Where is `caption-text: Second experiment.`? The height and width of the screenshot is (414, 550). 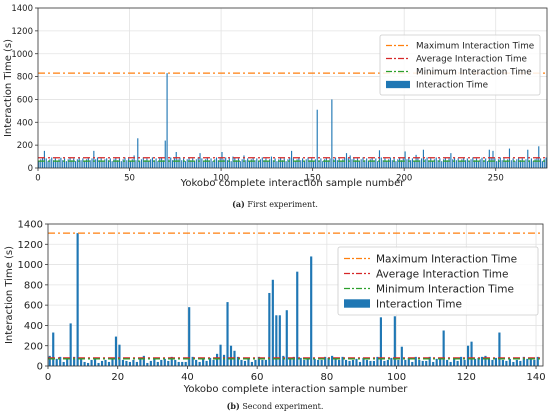
caption-text: Second experiment. is located at coordinates (283, 406).